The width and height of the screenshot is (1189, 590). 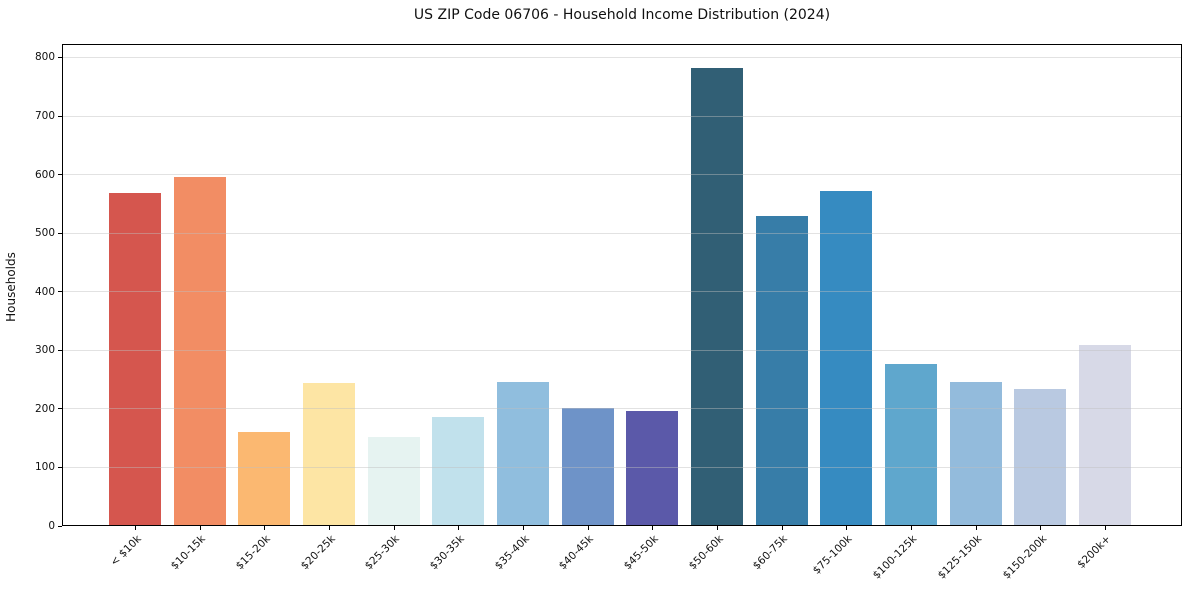 What do you see at coordinates (44, 116) in the screenshot?
I see `y-tick-label: 700` at bounding box center [44, 116].